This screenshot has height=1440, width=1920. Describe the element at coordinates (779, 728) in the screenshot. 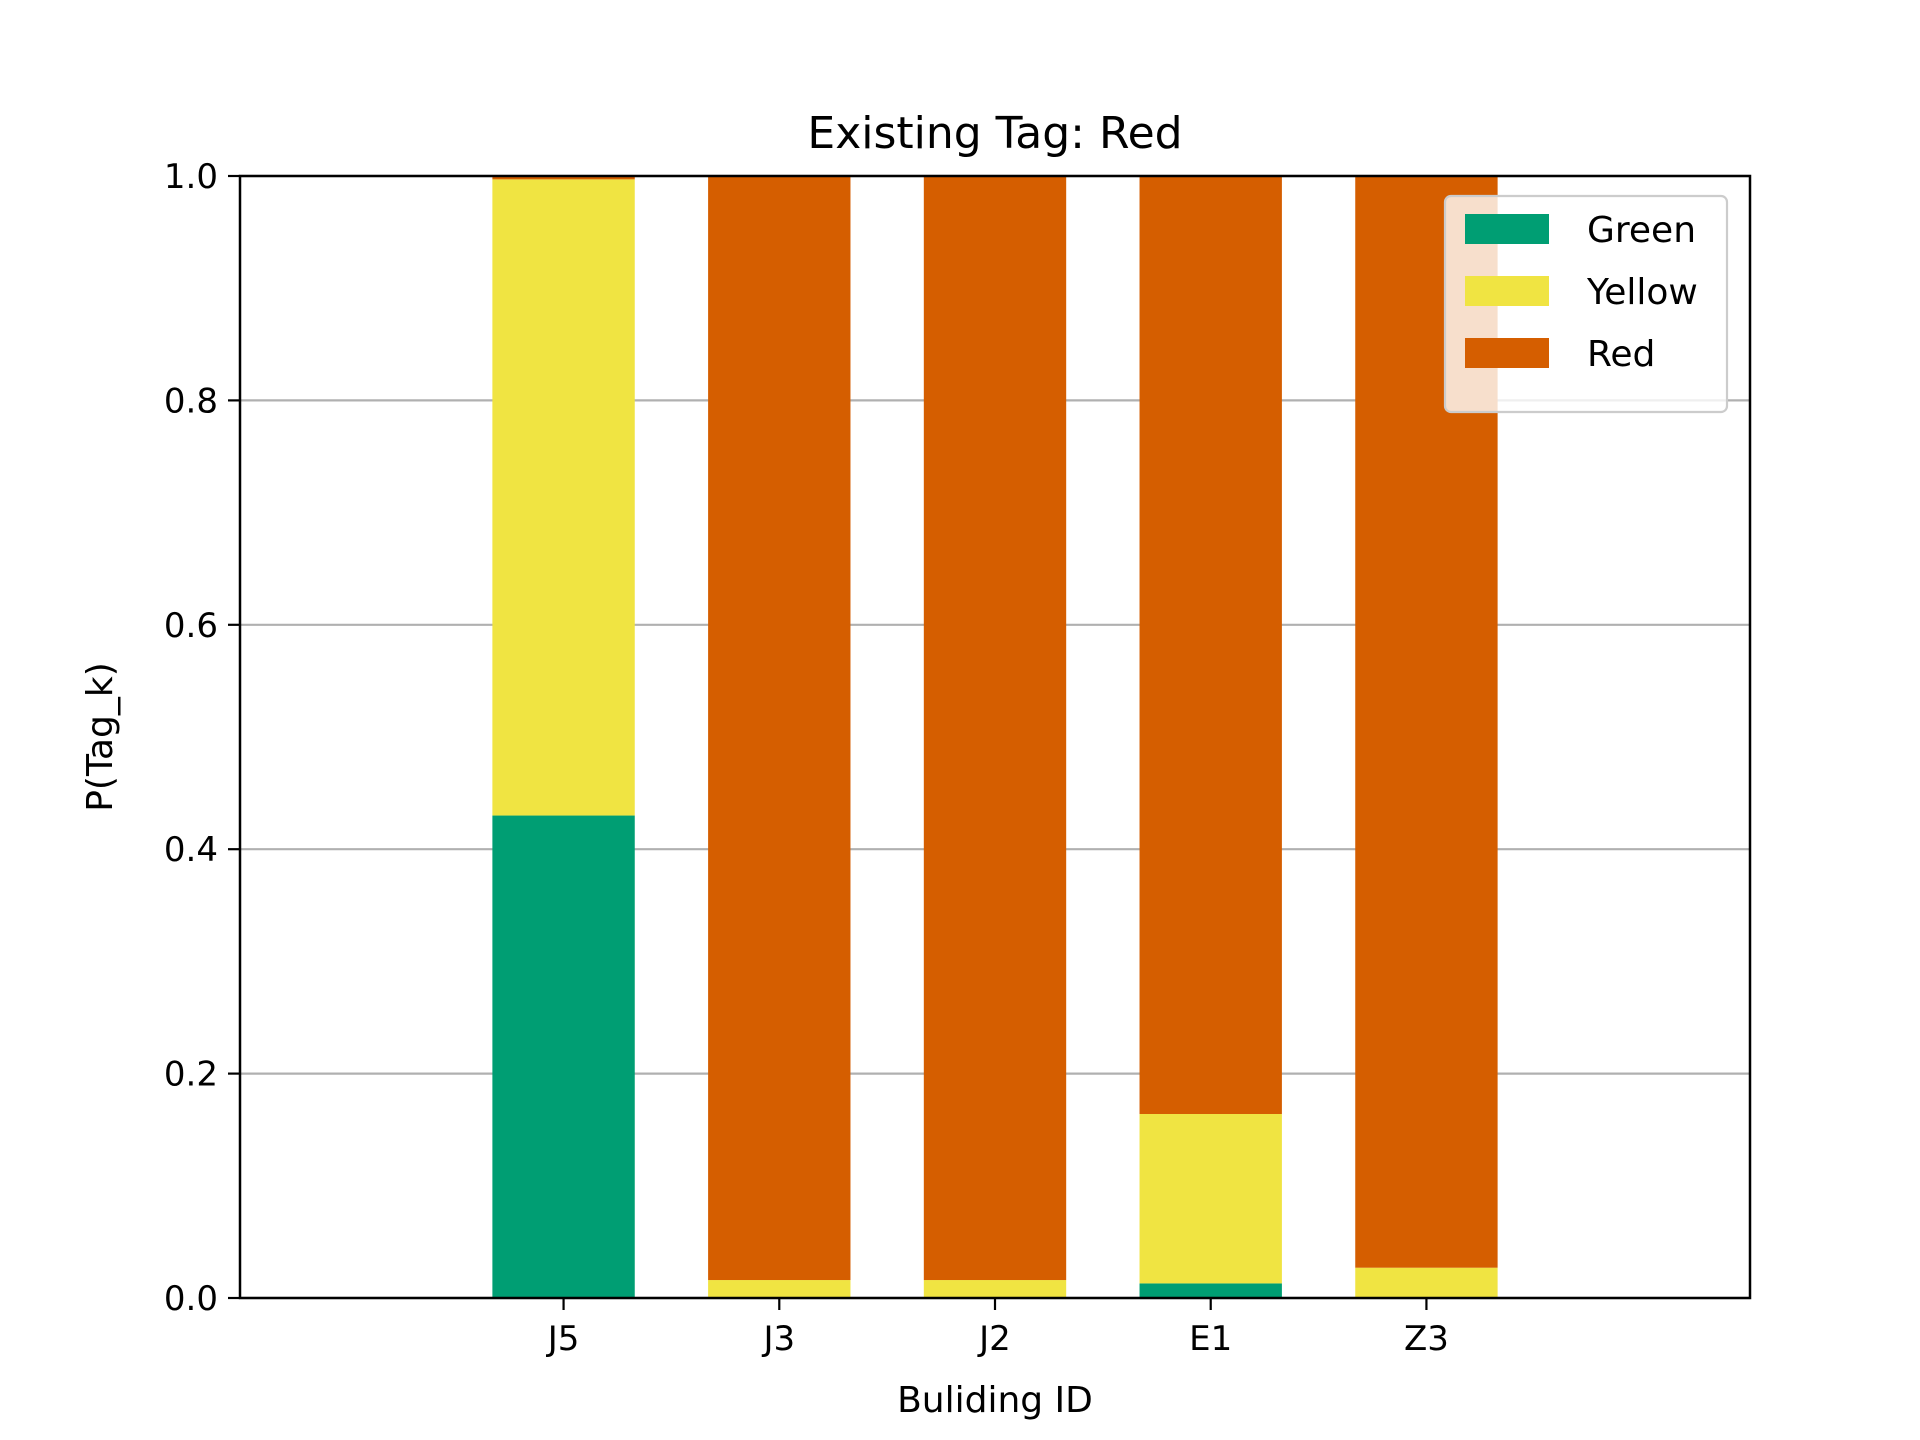

I see `bar-j3-red` at that location.